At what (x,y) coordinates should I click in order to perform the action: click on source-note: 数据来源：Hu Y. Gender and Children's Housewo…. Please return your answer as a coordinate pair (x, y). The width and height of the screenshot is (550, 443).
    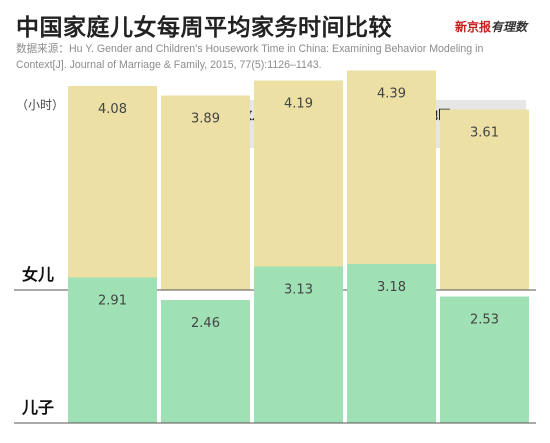
    Looking at the image, I should click on (250, 57).